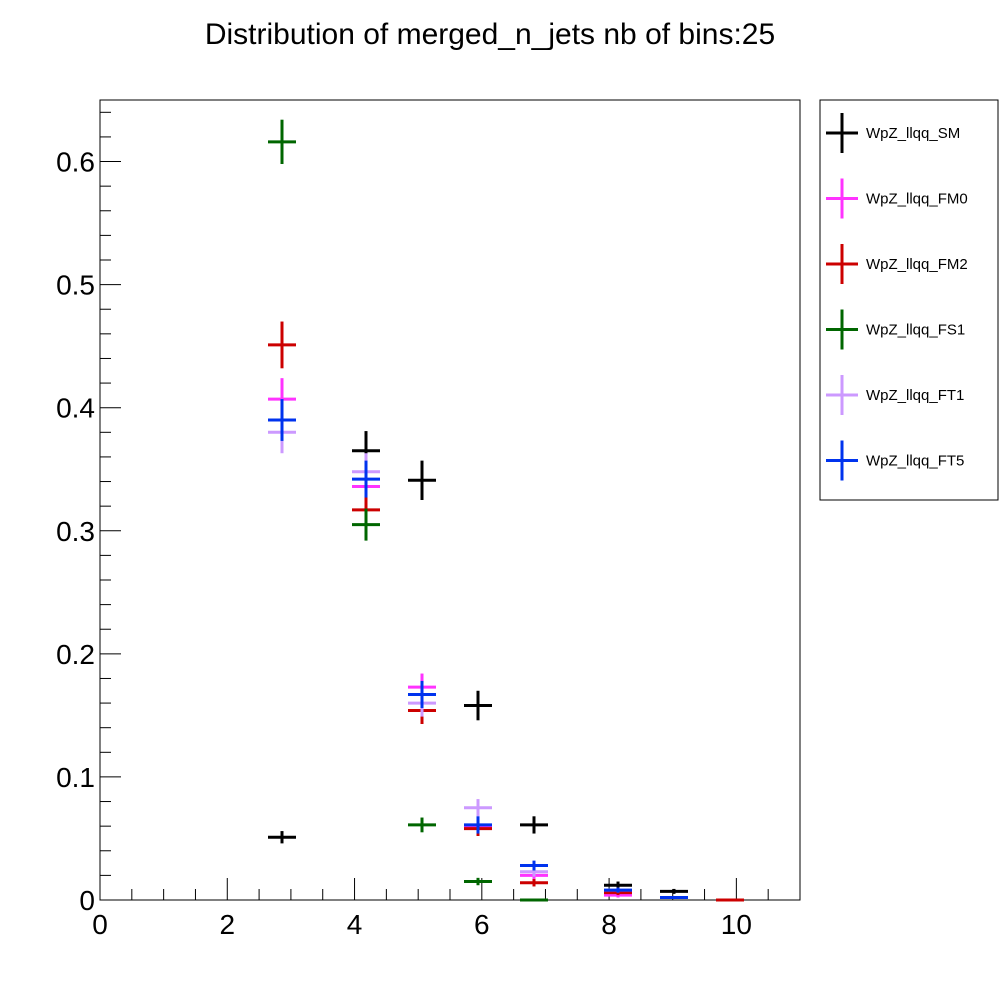 The height and width of the screenshot is (1000, 1000). Describe the element at coordinates (482, 924) in the screenshot. I see `x-tick-label: 6` at that location.